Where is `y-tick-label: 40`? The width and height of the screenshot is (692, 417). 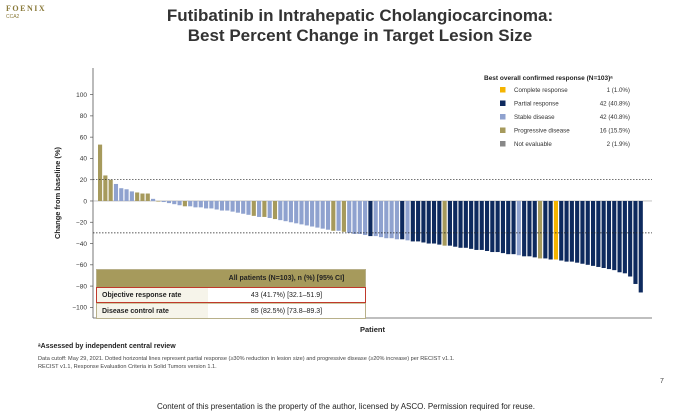
y-tick-label: 40 is located at coordinates (84, 159).